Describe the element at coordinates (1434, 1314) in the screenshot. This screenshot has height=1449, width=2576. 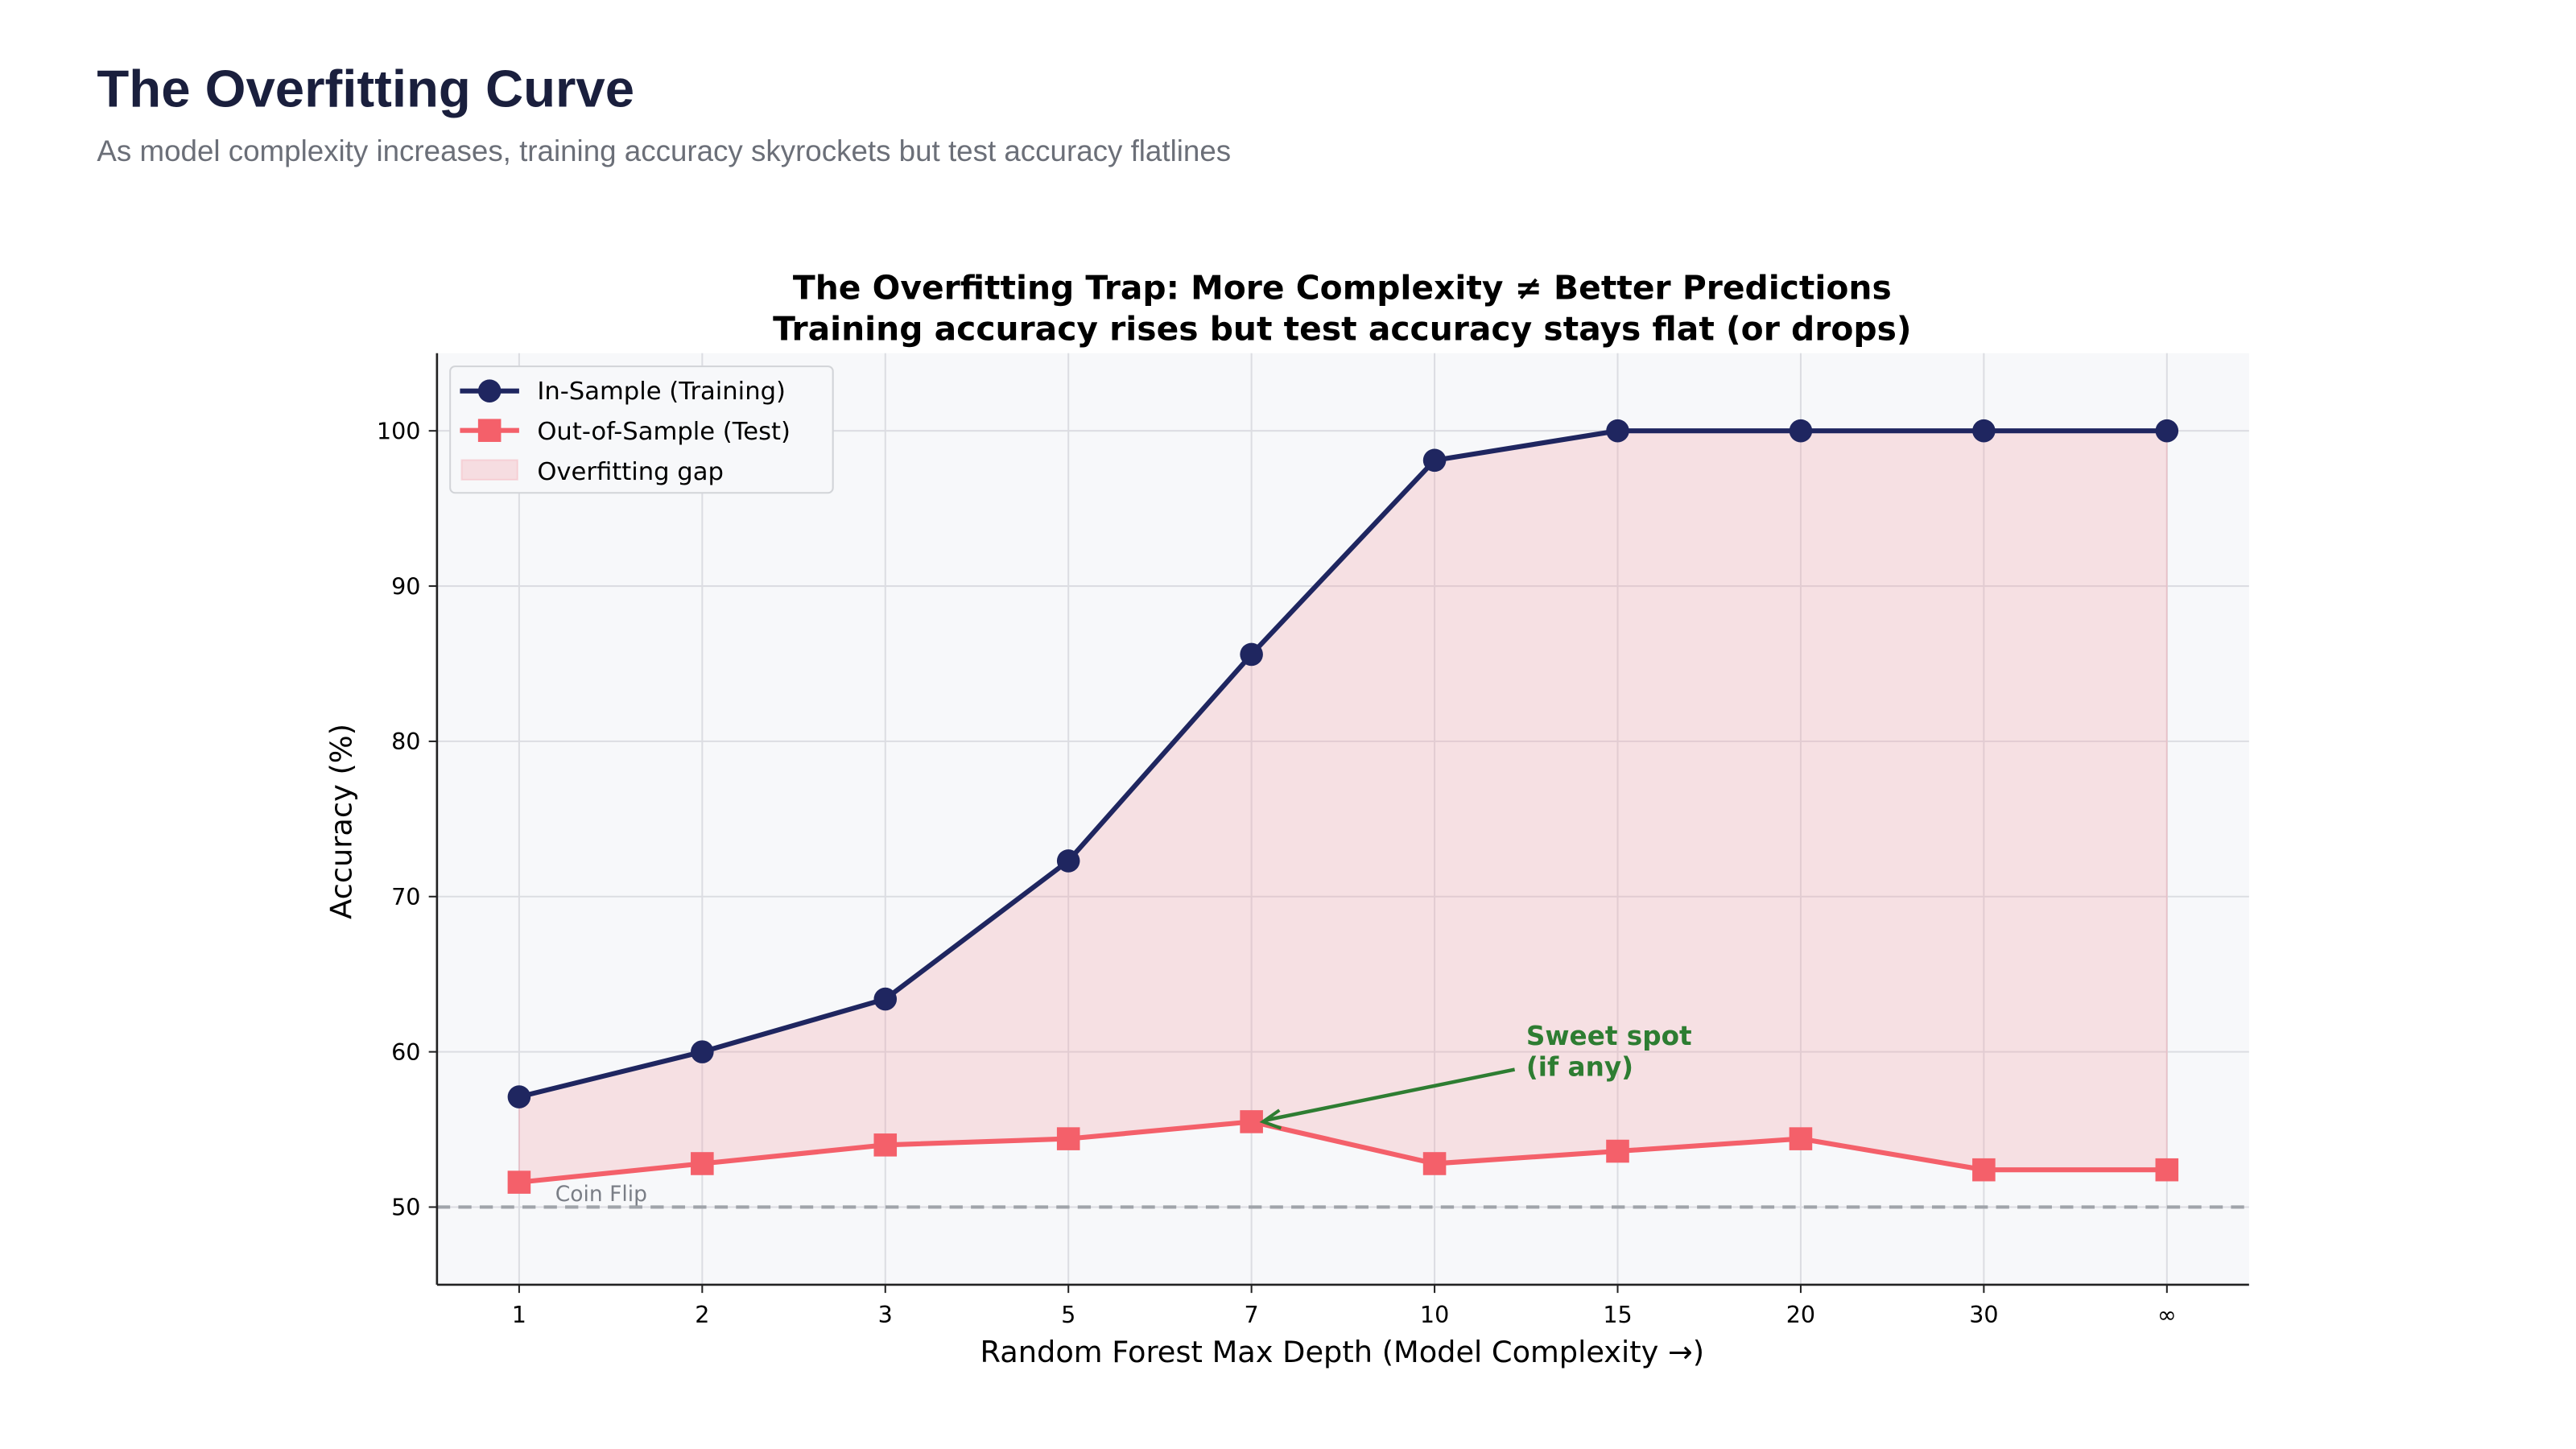
I see `x-tick-label: 10` at that location.